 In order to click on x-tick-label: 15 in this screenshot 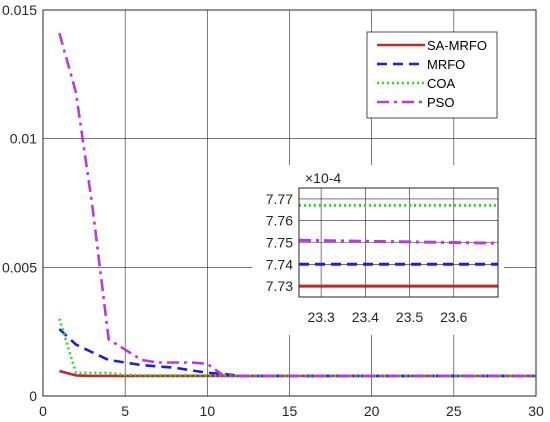, I will do `click(290, 411)`.